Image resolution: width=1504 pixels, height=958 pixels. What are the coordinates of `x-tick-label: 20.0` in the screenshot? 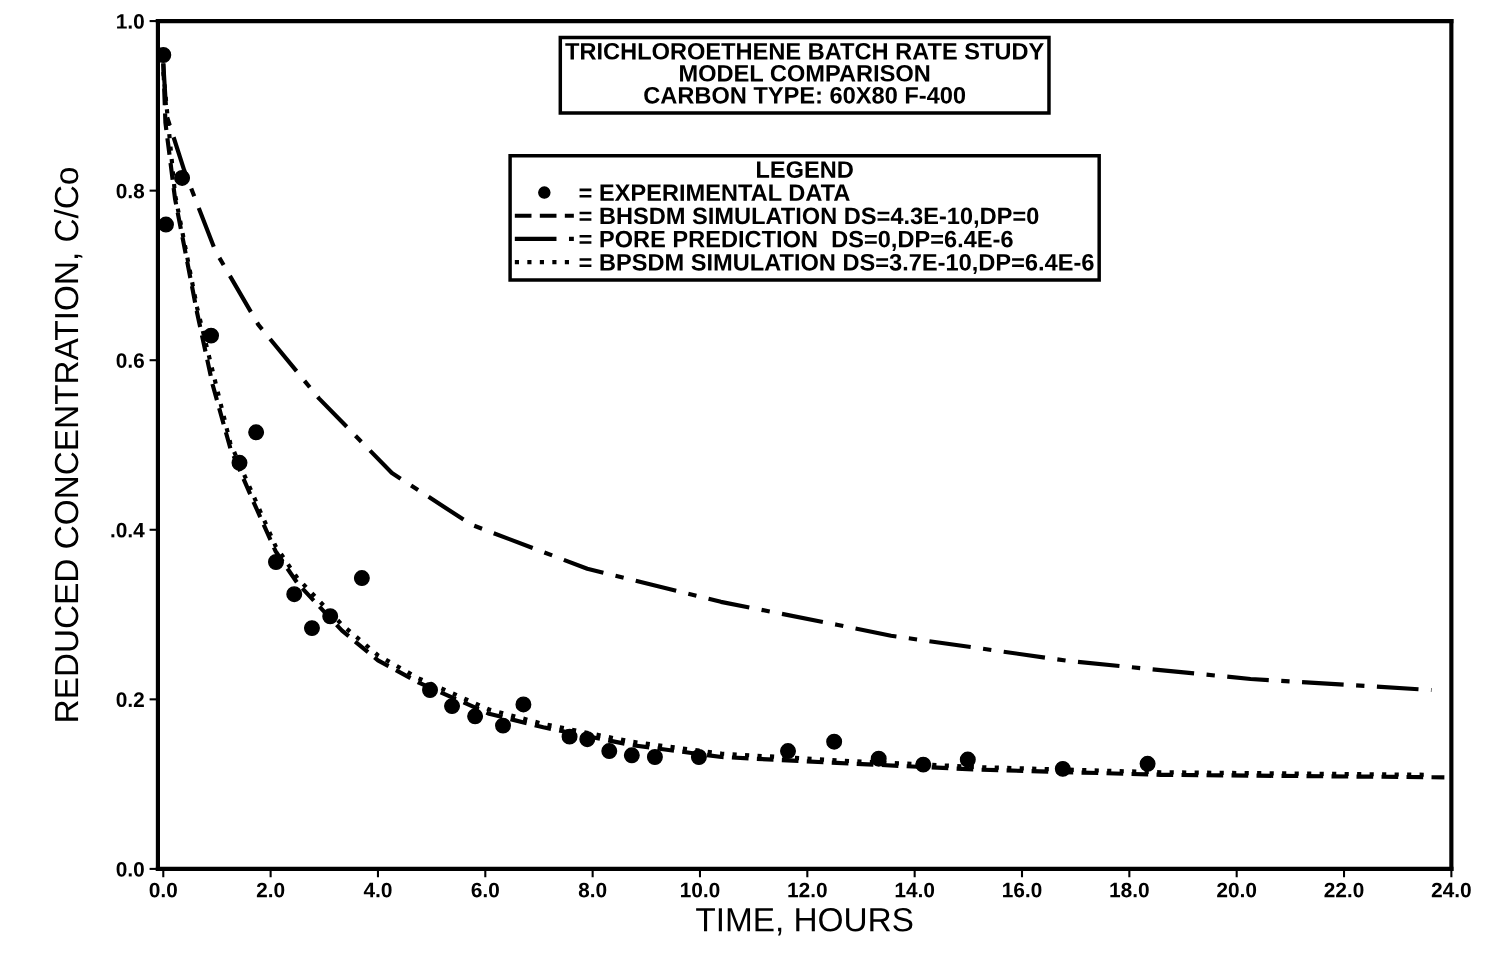 It's located at (1237, 890).